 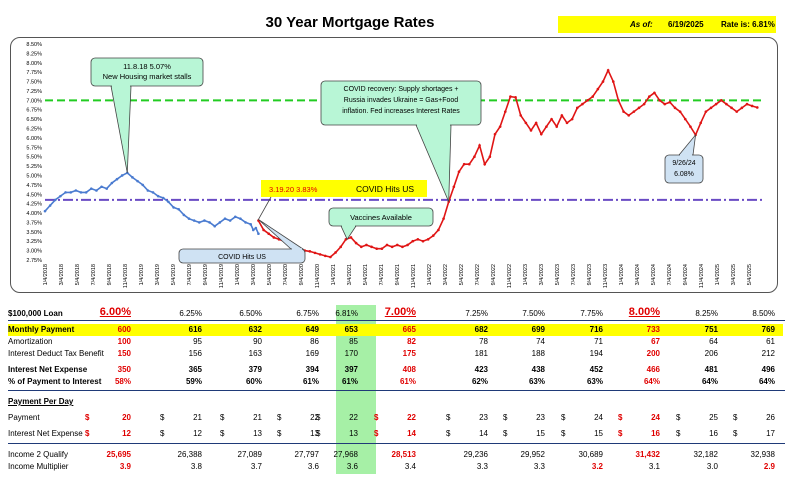 What do you see at coordinates (542, 274) in the screenshot?
I see `x-tick-label: 3/4/2023` at bounding box center [542, 274].